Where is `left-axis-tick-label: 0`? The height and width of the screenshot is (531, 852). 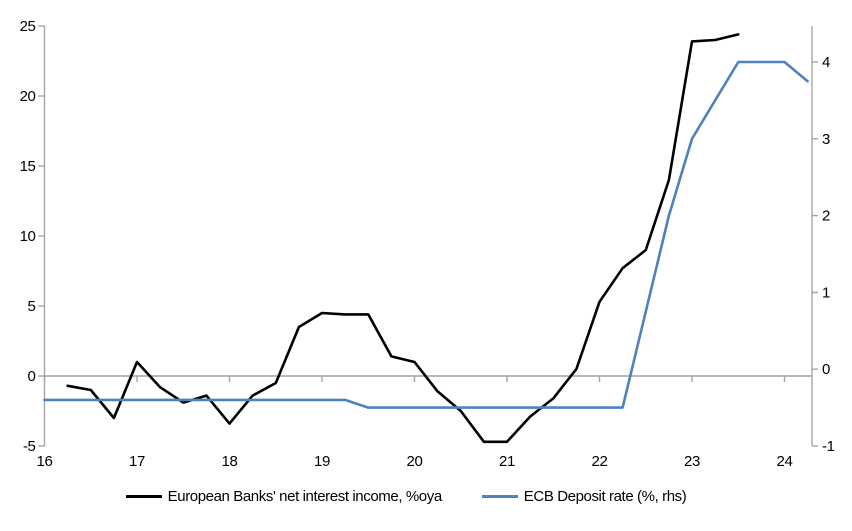
left-axis-tick-label: 0 is located at coordinates (32, 376).